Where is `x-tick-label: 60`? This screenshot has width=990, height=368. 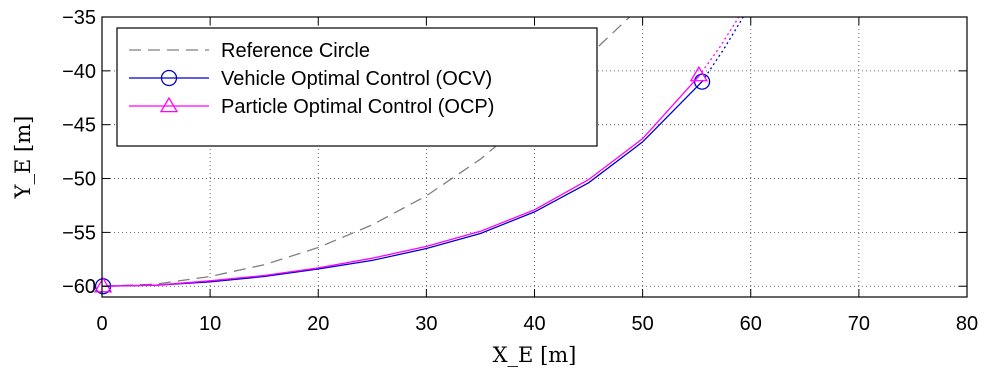
x-tick-label: 60 is located at coordinates (751, 324).